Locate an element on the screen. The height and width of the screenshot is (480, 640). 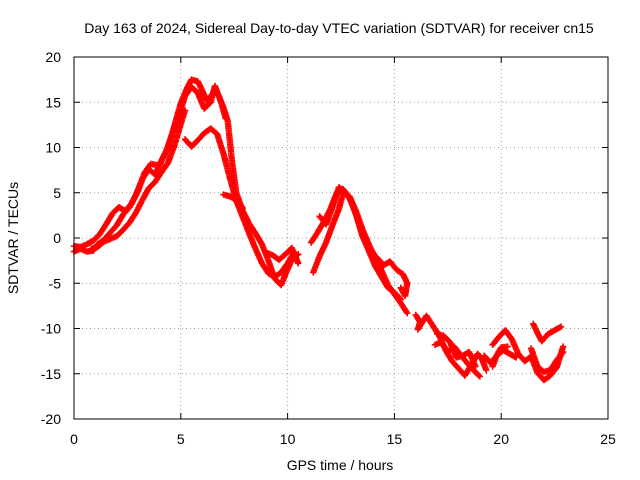
y-tick-label: -15 is located at coordinates (51, 374).